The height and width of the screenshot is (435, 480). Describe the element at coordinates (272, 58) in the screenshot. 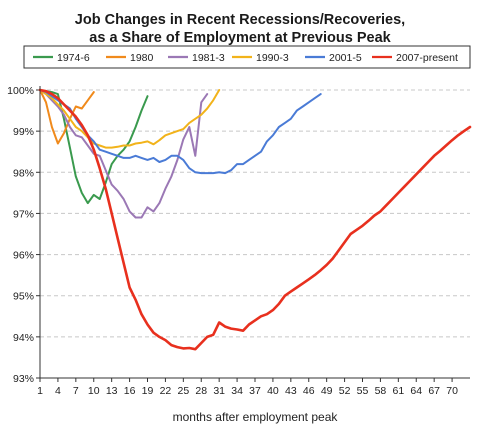

I see `legend-label: 1990-3` at that location.